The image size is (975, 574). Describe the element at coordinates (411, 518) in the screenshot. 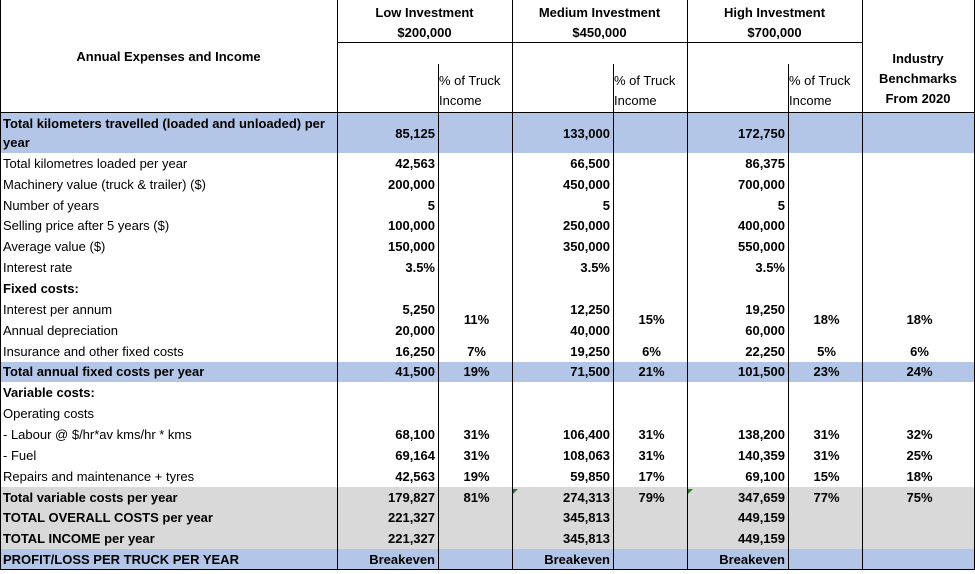

I see `cell-low: 221,327` at that location.